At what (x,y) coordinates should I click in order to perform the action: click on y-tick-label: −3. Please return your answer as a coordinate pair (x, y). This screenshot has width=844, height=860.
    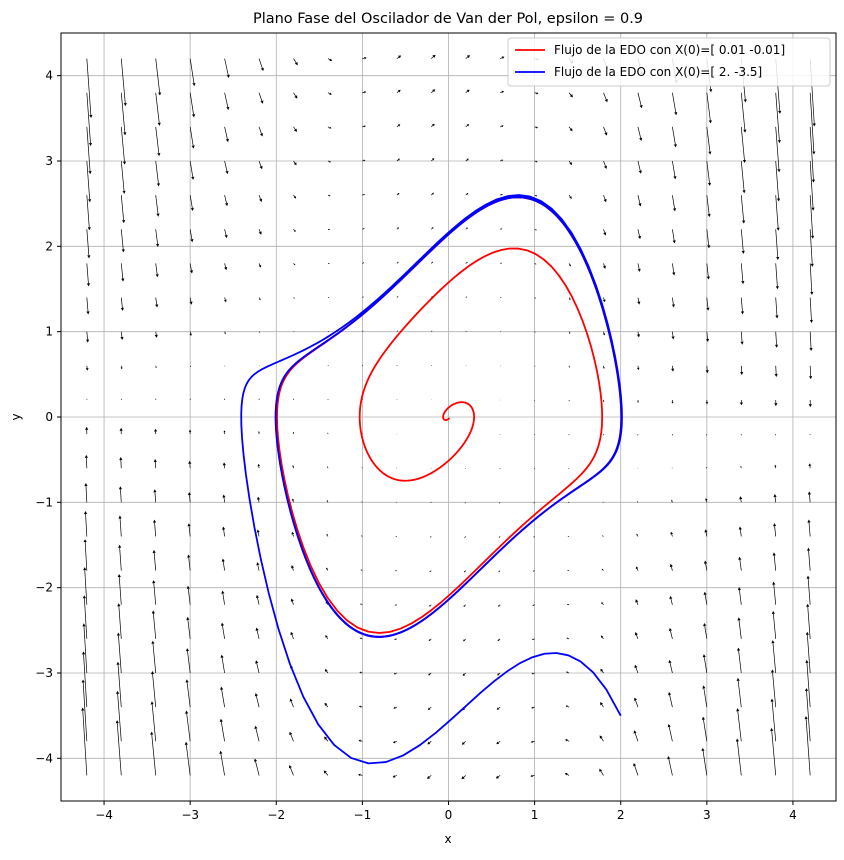
    Looking at the image, I should click on (44, 673).